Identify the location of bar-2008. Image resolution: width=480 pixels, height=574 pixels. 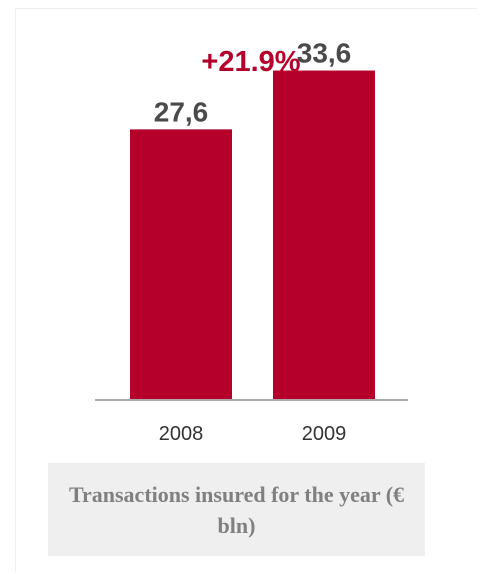
(181, 264).